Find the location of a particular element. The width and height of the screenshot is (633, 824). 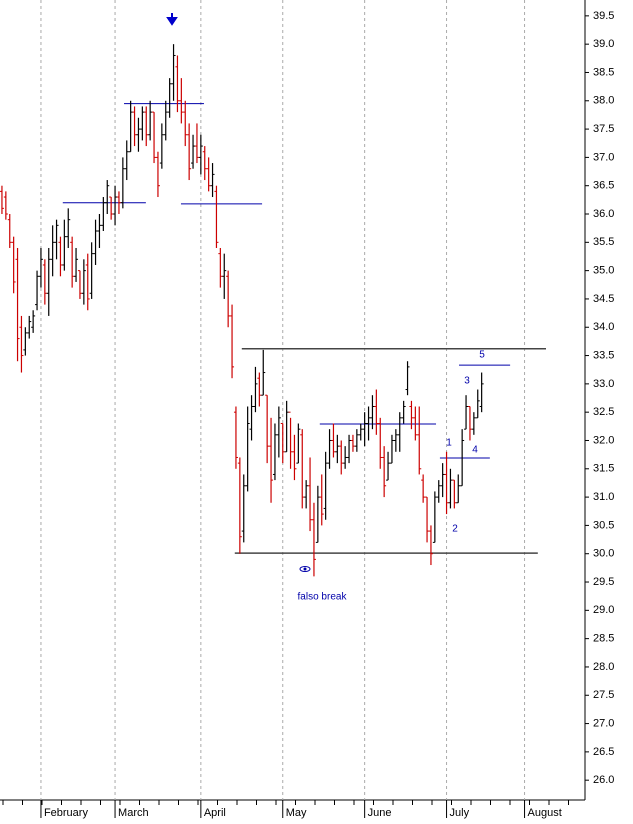

y-tick-label: 32.5 is located at coordinates (603, 412).